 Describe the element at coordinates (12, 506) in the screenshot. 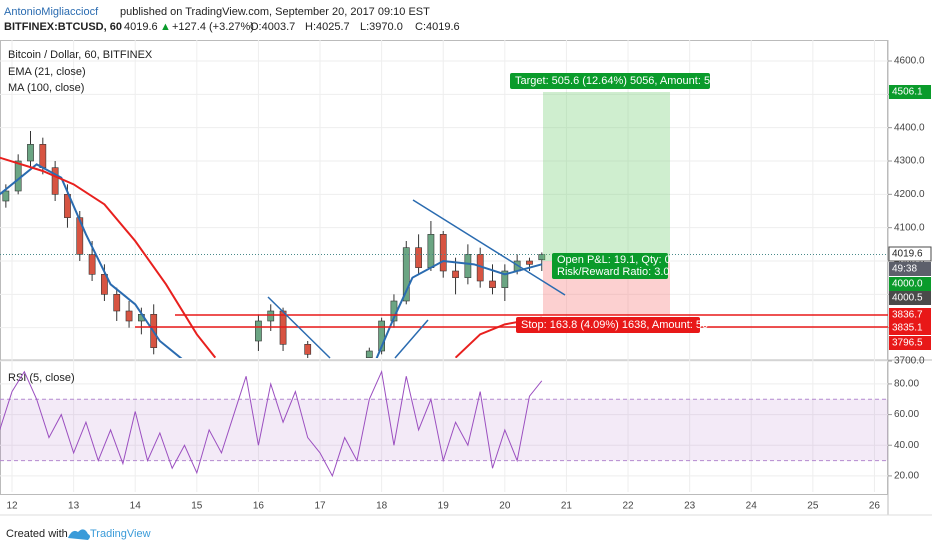

I see `x-tick-label: 12` at that location.